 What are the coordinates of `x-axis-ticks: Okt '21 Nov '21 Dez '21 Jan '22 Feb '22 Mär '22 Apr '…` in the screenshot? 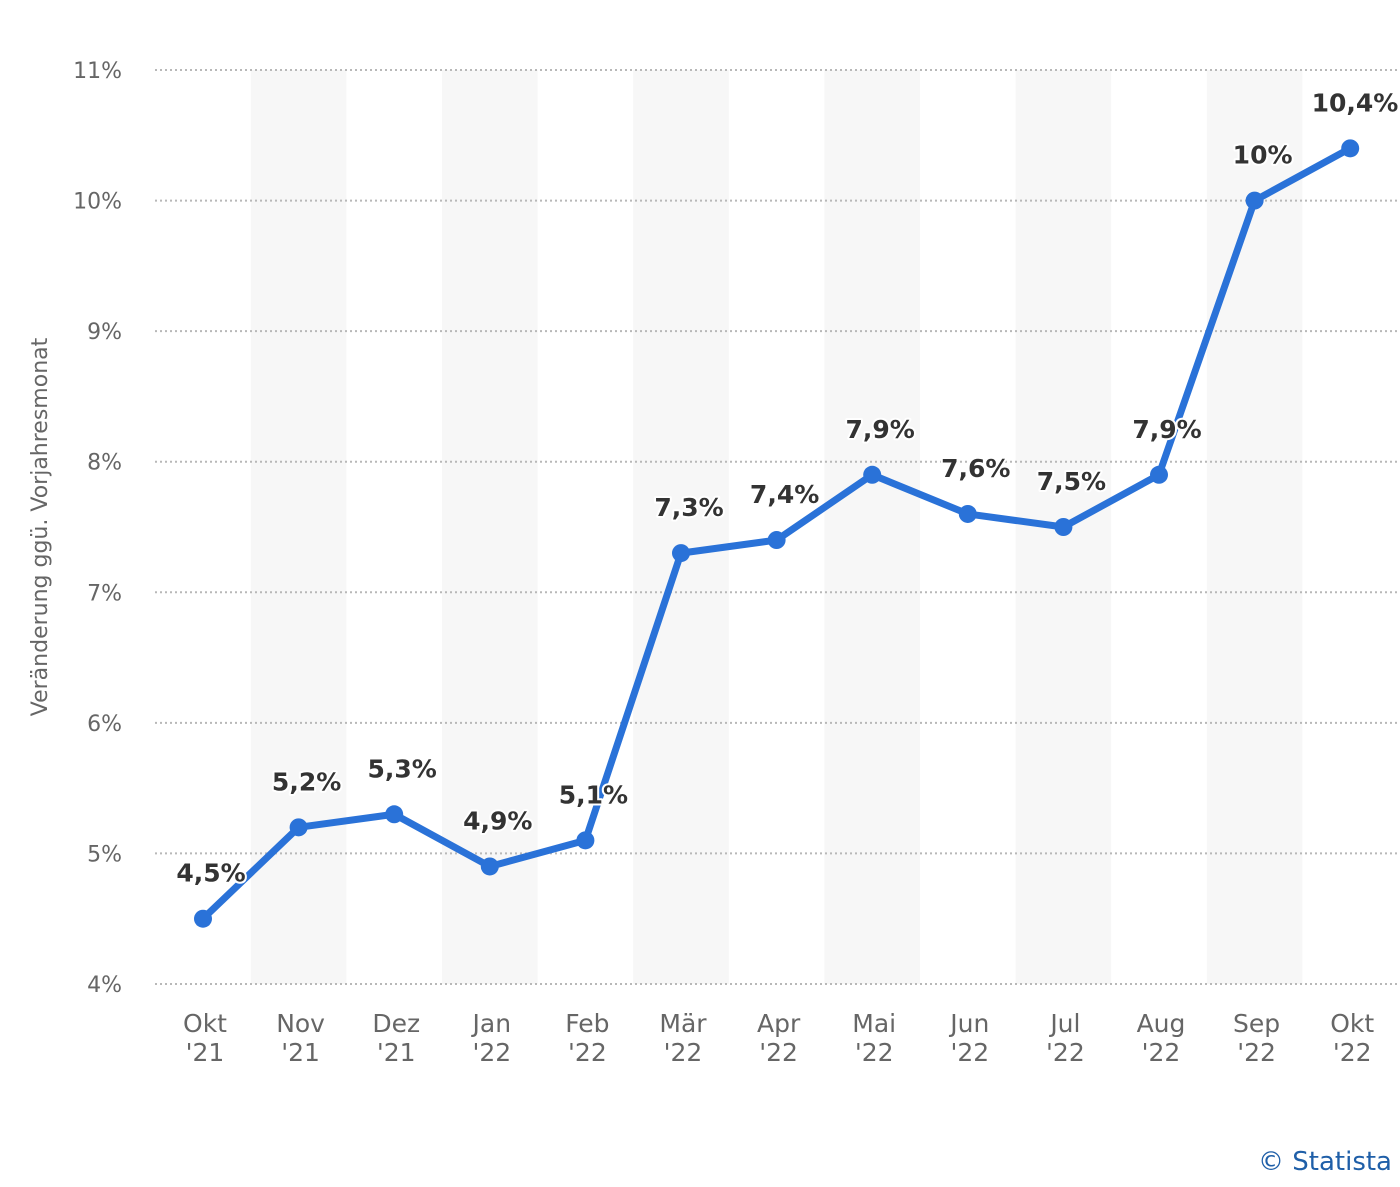 It's located at (778, 1038).